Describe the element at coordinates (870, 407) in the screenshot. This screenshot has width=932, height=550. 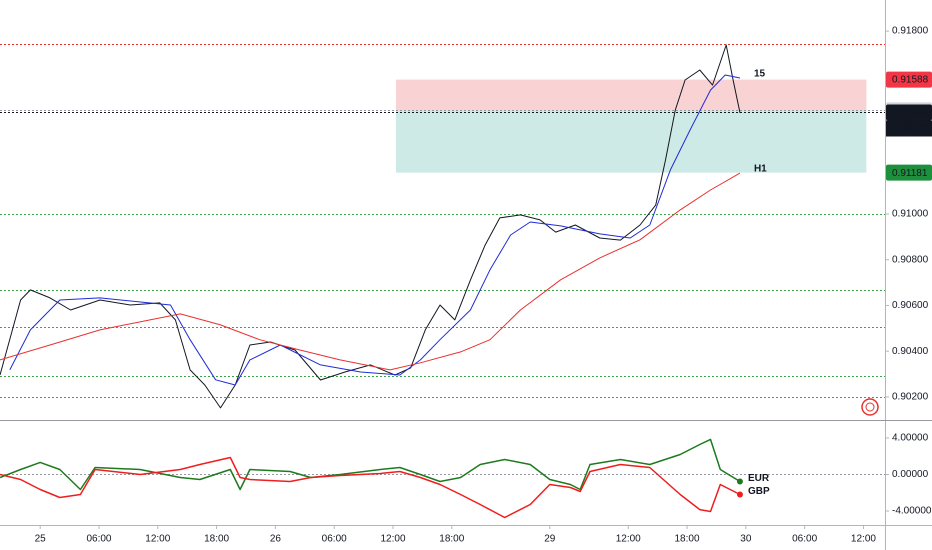
I see `logo` at that location.